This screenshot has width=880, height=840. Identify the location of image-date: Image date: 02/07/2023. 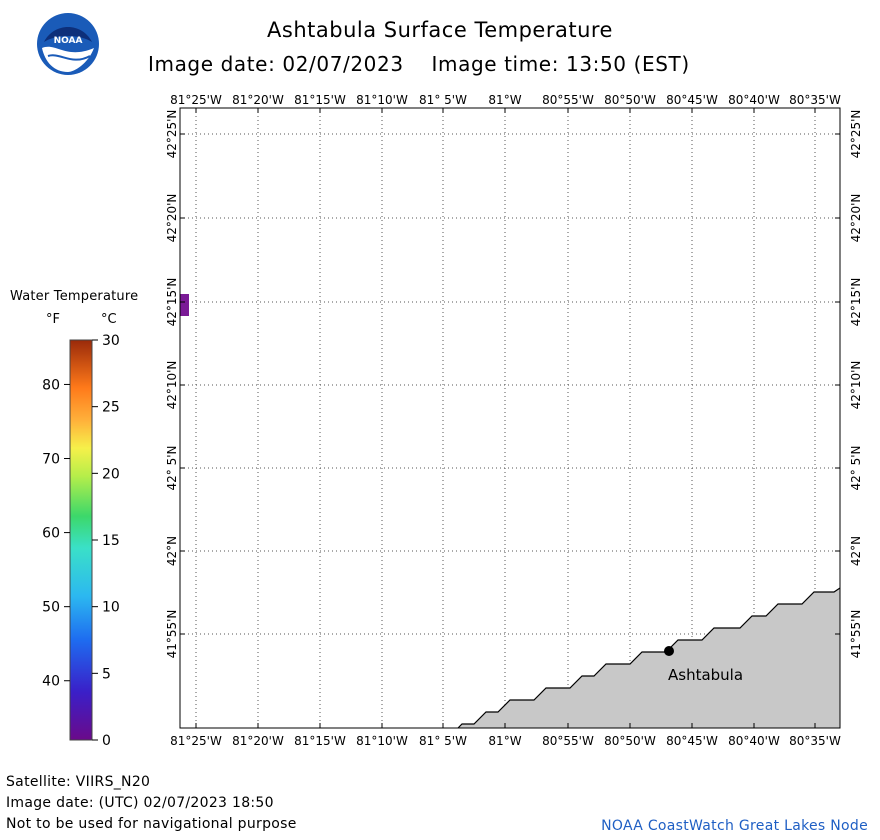
(276, 64).